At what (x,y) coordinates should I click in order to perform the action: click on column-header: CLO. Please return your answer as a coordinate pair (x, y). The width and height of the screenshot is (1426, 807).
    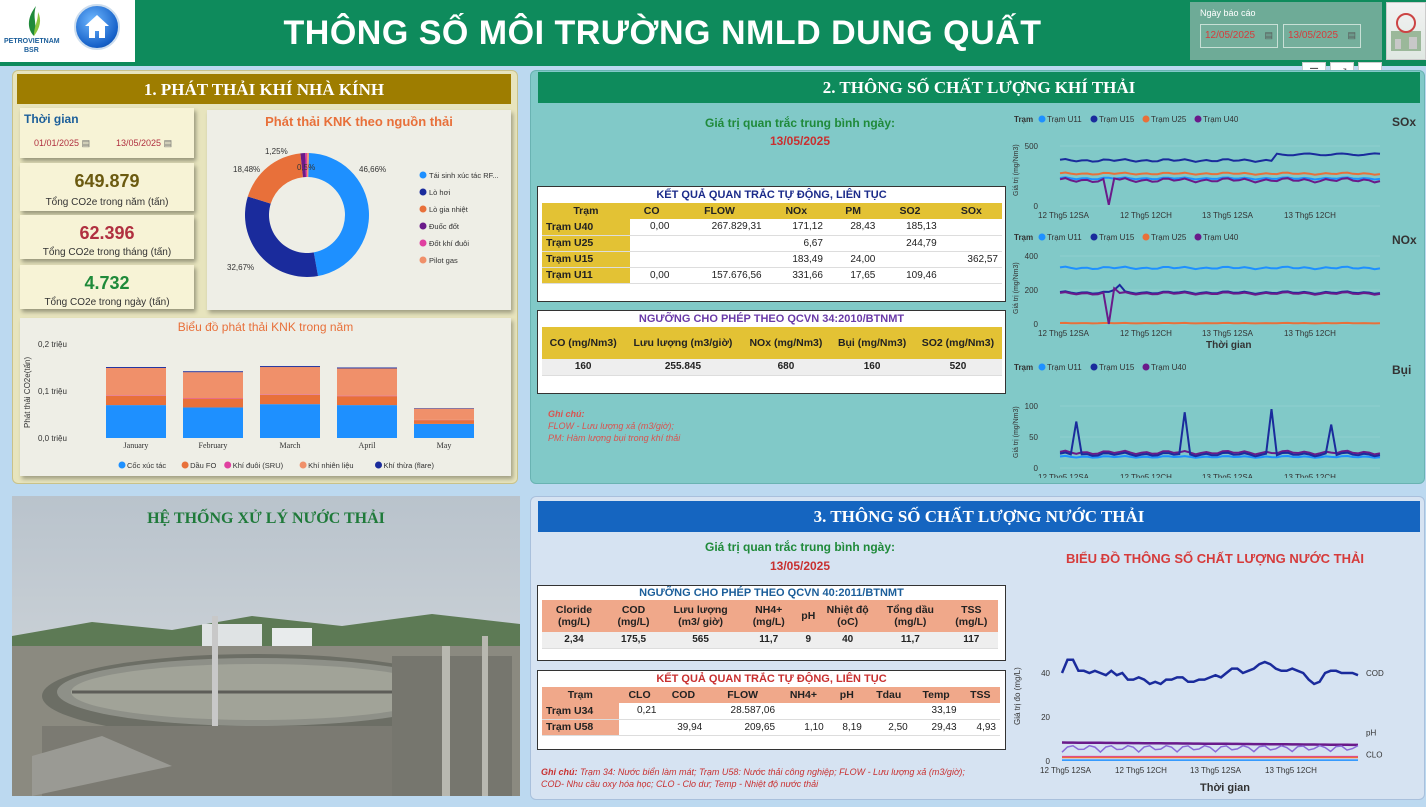
    Looking at the image, I should click on (639, 695).